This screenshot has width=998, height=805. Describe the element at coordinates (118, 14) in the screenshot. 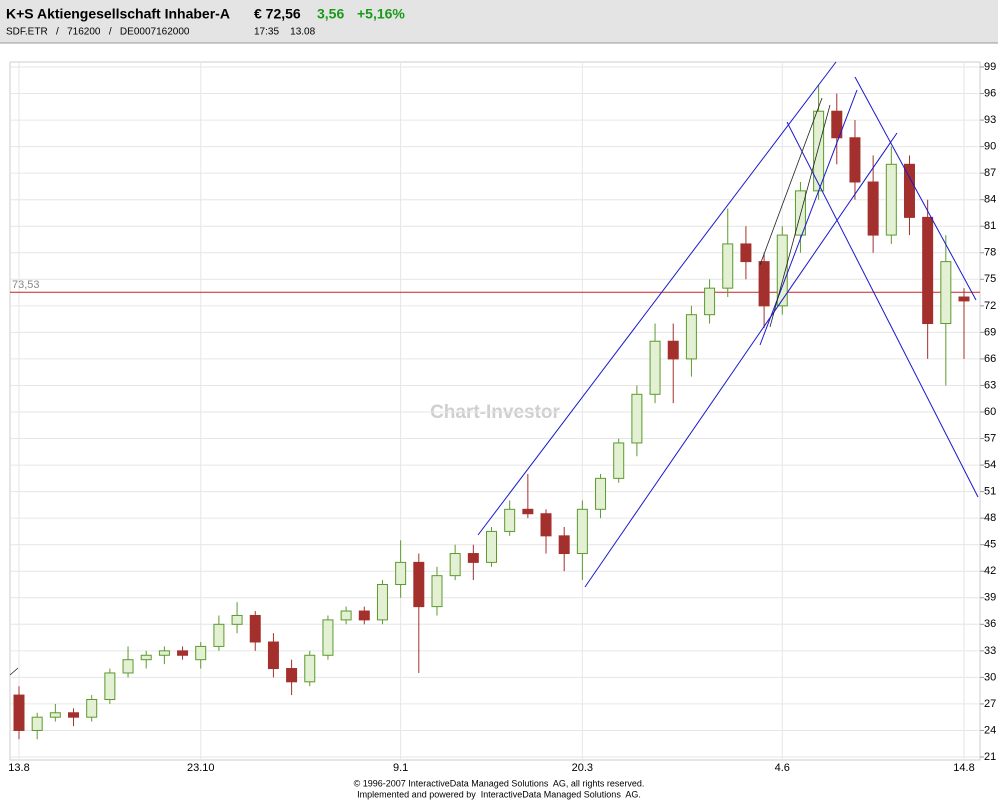

I see `title: K+S Aktiengesellschaft Inhaber-A` at that location.